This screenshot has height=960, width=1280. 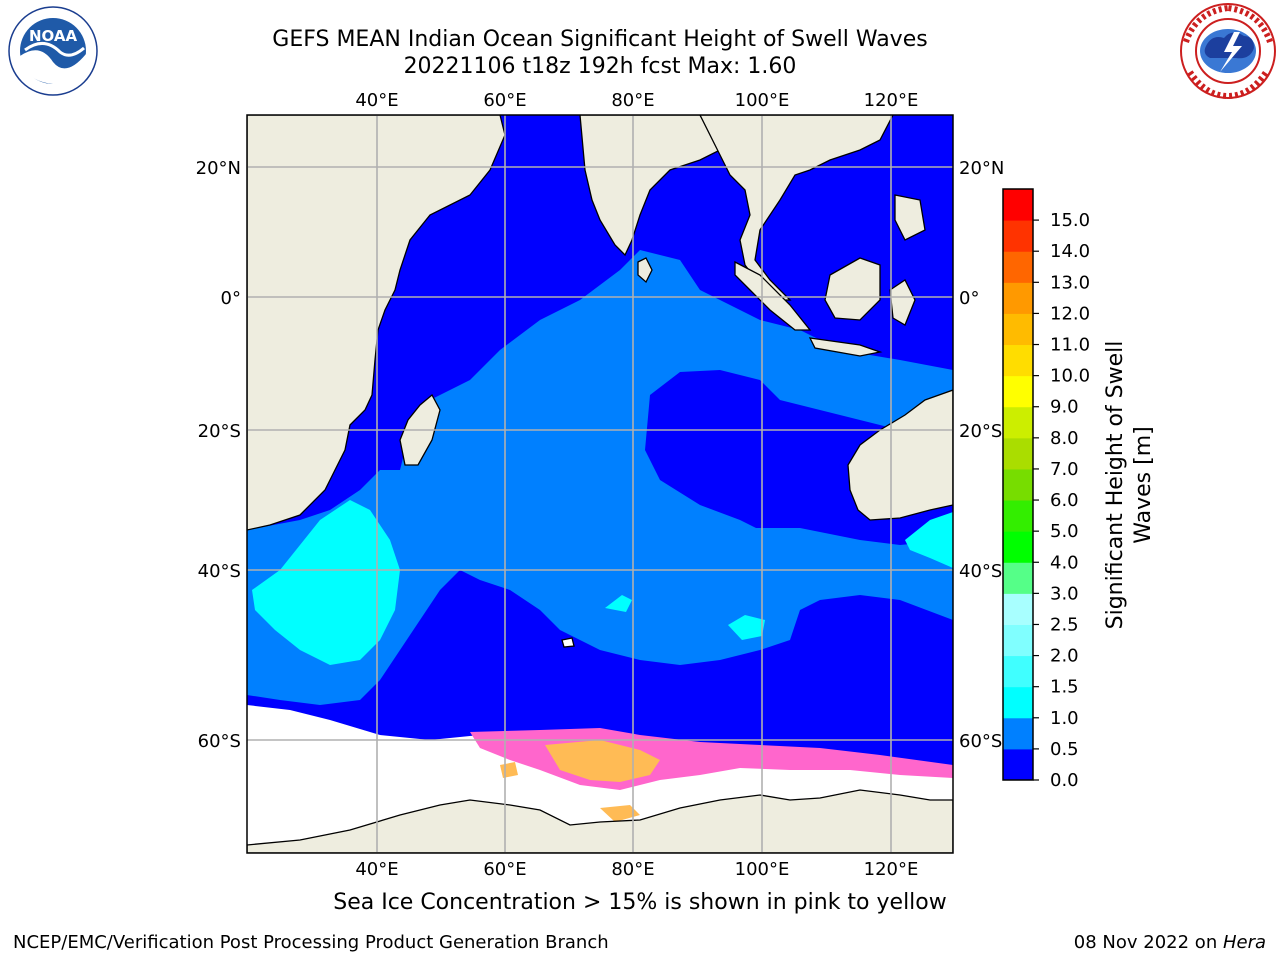 What do you see at coordinates (980, 571) in the screenshot?
I see `lat-label-right: 40°S` at bounding box center [980, 571].